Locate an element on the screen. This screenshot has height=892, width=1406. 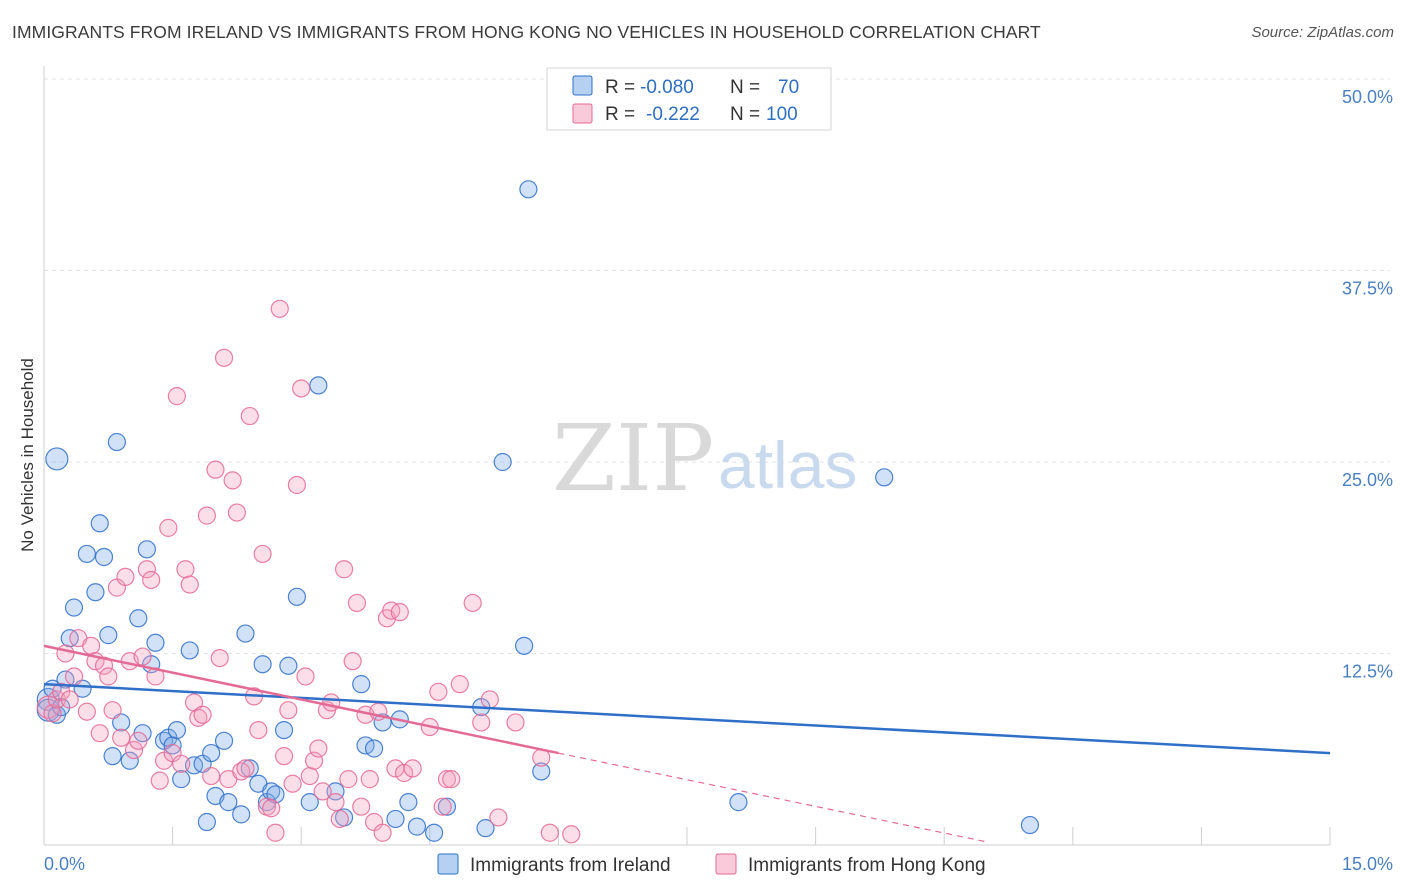
watermark-zip: ZIP is located at coordinates (633, 458).